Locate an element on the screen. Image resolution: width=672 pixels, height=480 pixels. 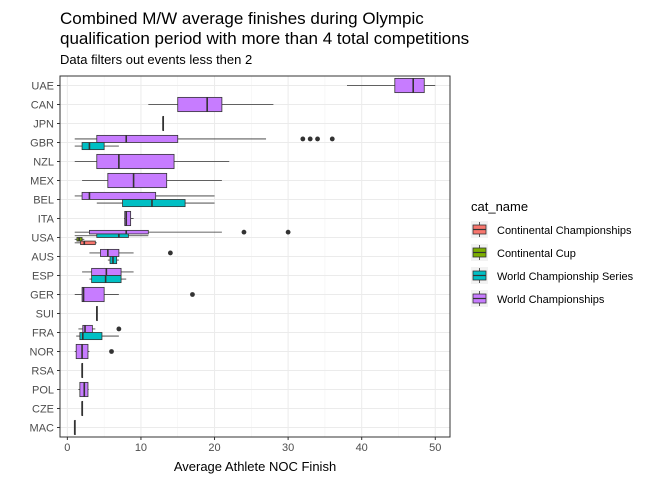
y-tick-label-gbr: GBR is located at coordinates (42, 144).